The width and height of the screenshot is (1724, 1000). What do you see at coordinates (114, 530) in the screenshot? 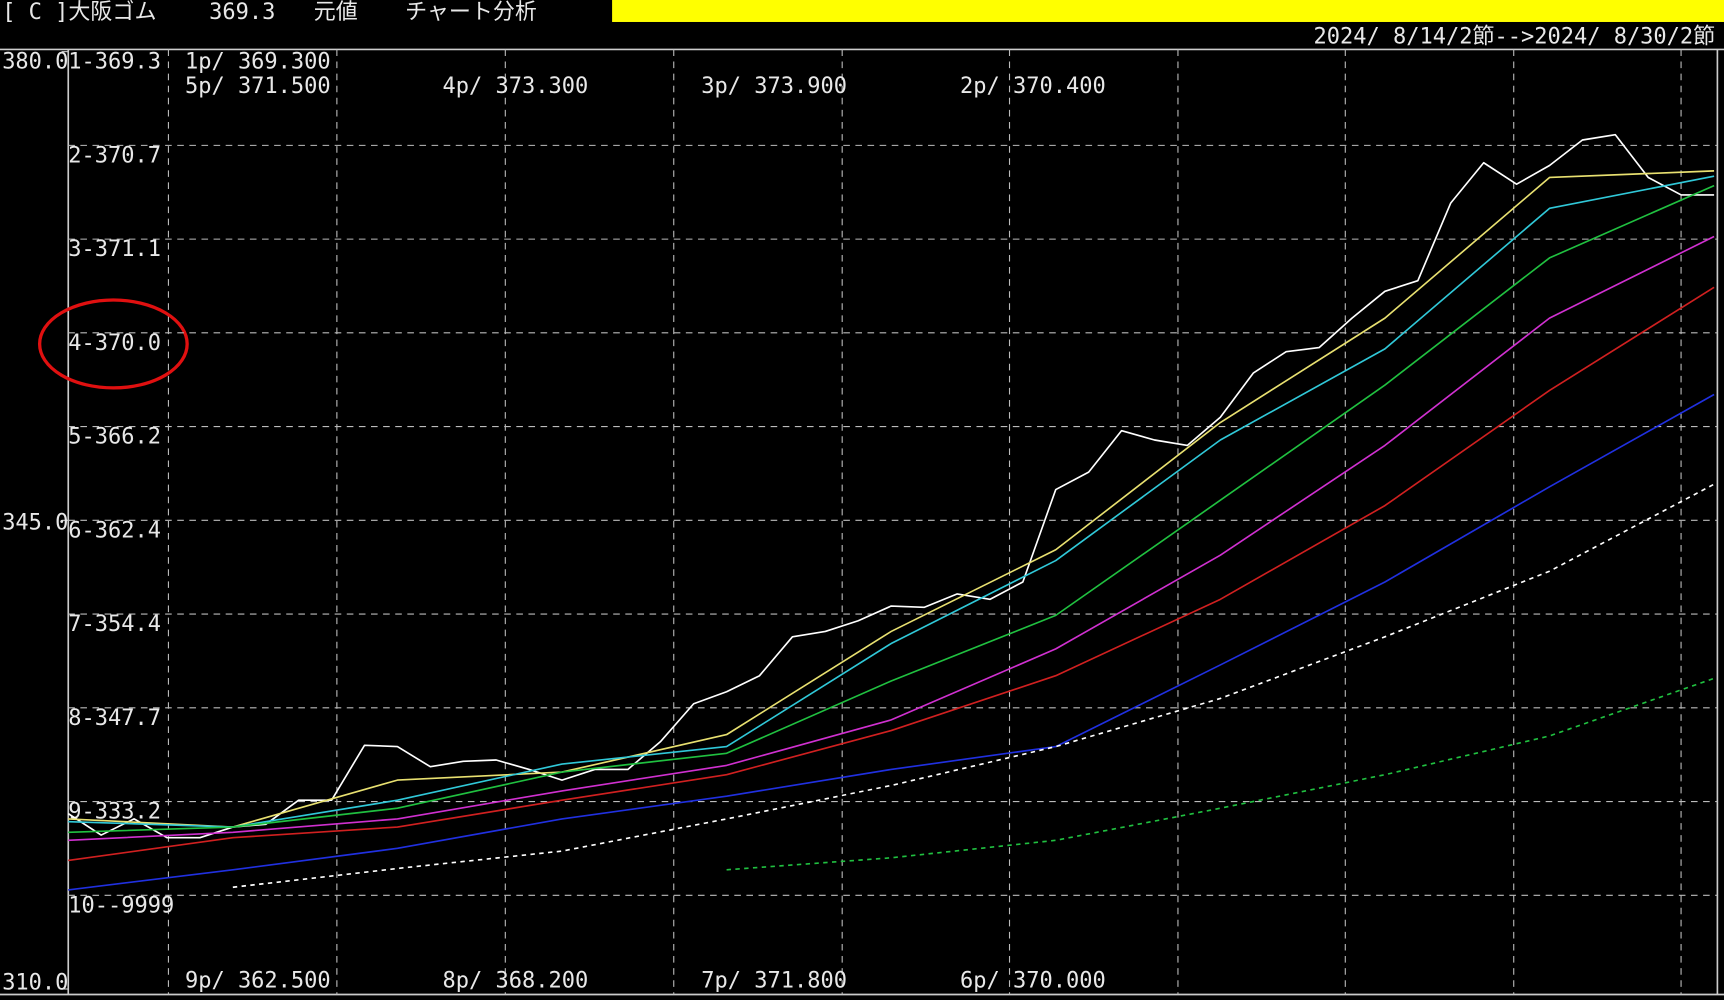
I see `row-label: 6-362.4` at bounding box center [114, 530].